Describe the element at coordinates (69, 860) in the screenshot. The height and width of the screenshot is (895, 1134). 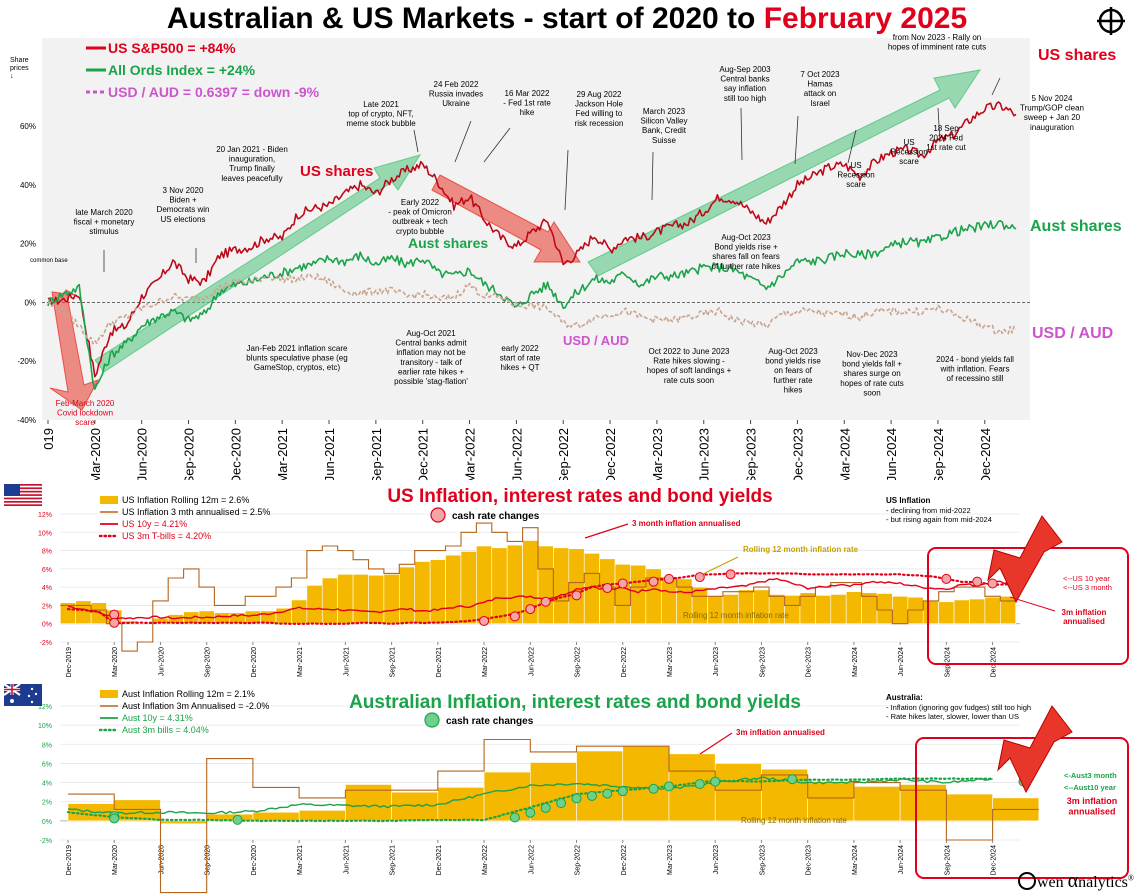
I see `x-tick-label: Dec-2019` at that location.